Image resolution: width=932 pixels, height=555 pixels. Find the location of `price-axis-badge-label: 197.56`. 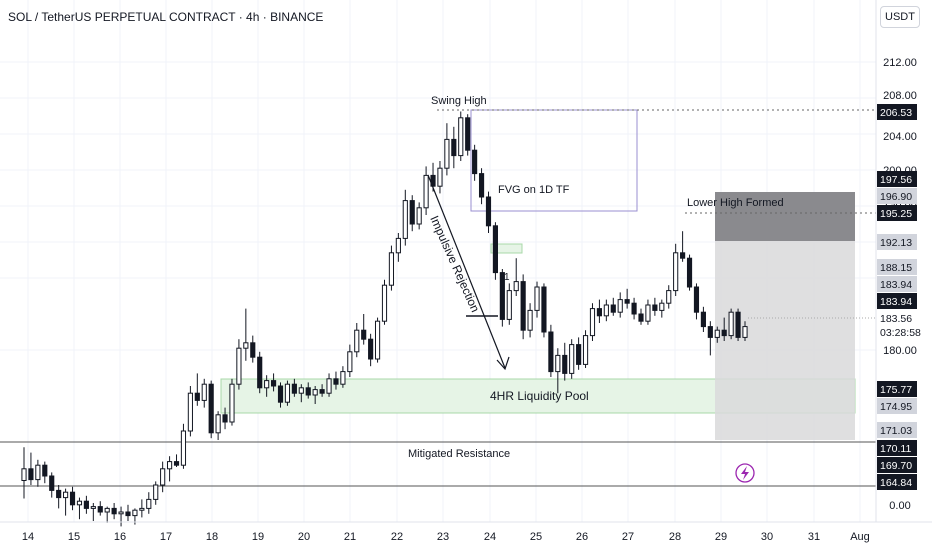

price-axis-badge-label: 197.56 is located at coordinates (896, 180).